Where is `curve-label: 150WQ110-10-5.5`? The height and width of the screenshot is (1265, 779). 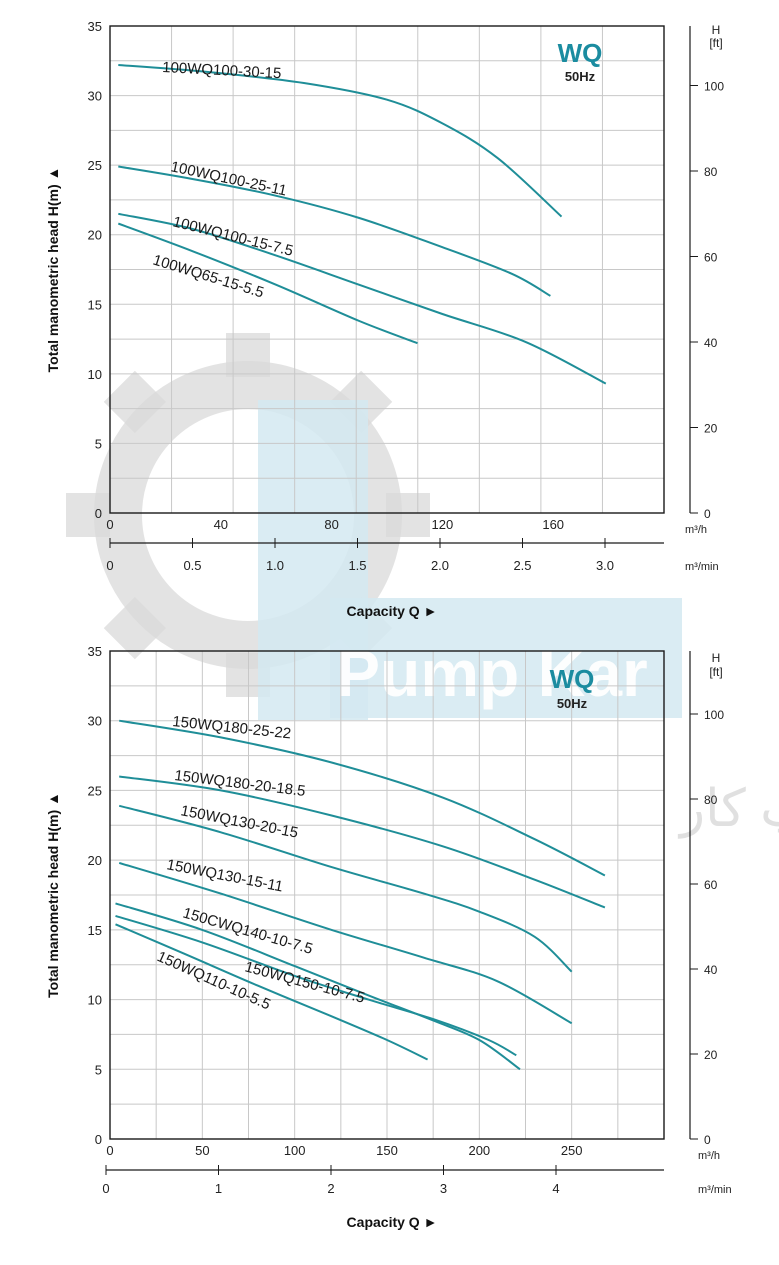
curve-label: 150WQ110-10-5.5 is located at coordinates (213, 980).